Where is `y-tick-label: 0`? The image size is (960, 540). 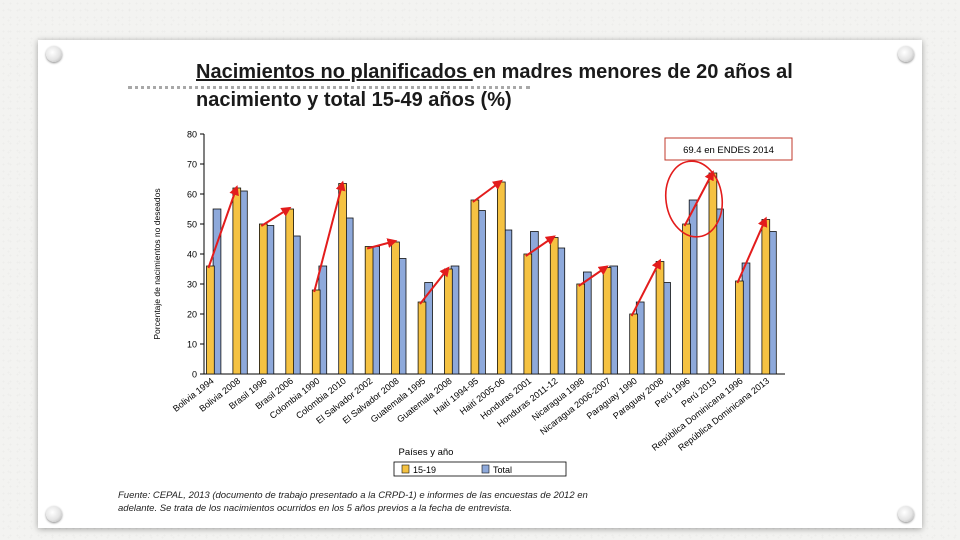 y-tick-label: 0 is located at coordinates (194, 375).